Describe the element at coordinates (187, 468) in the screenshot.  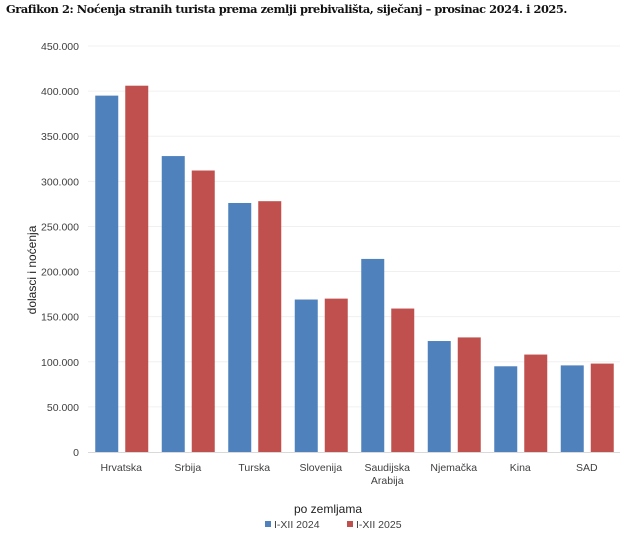
I see `x-category-label: Srbija` at that location.